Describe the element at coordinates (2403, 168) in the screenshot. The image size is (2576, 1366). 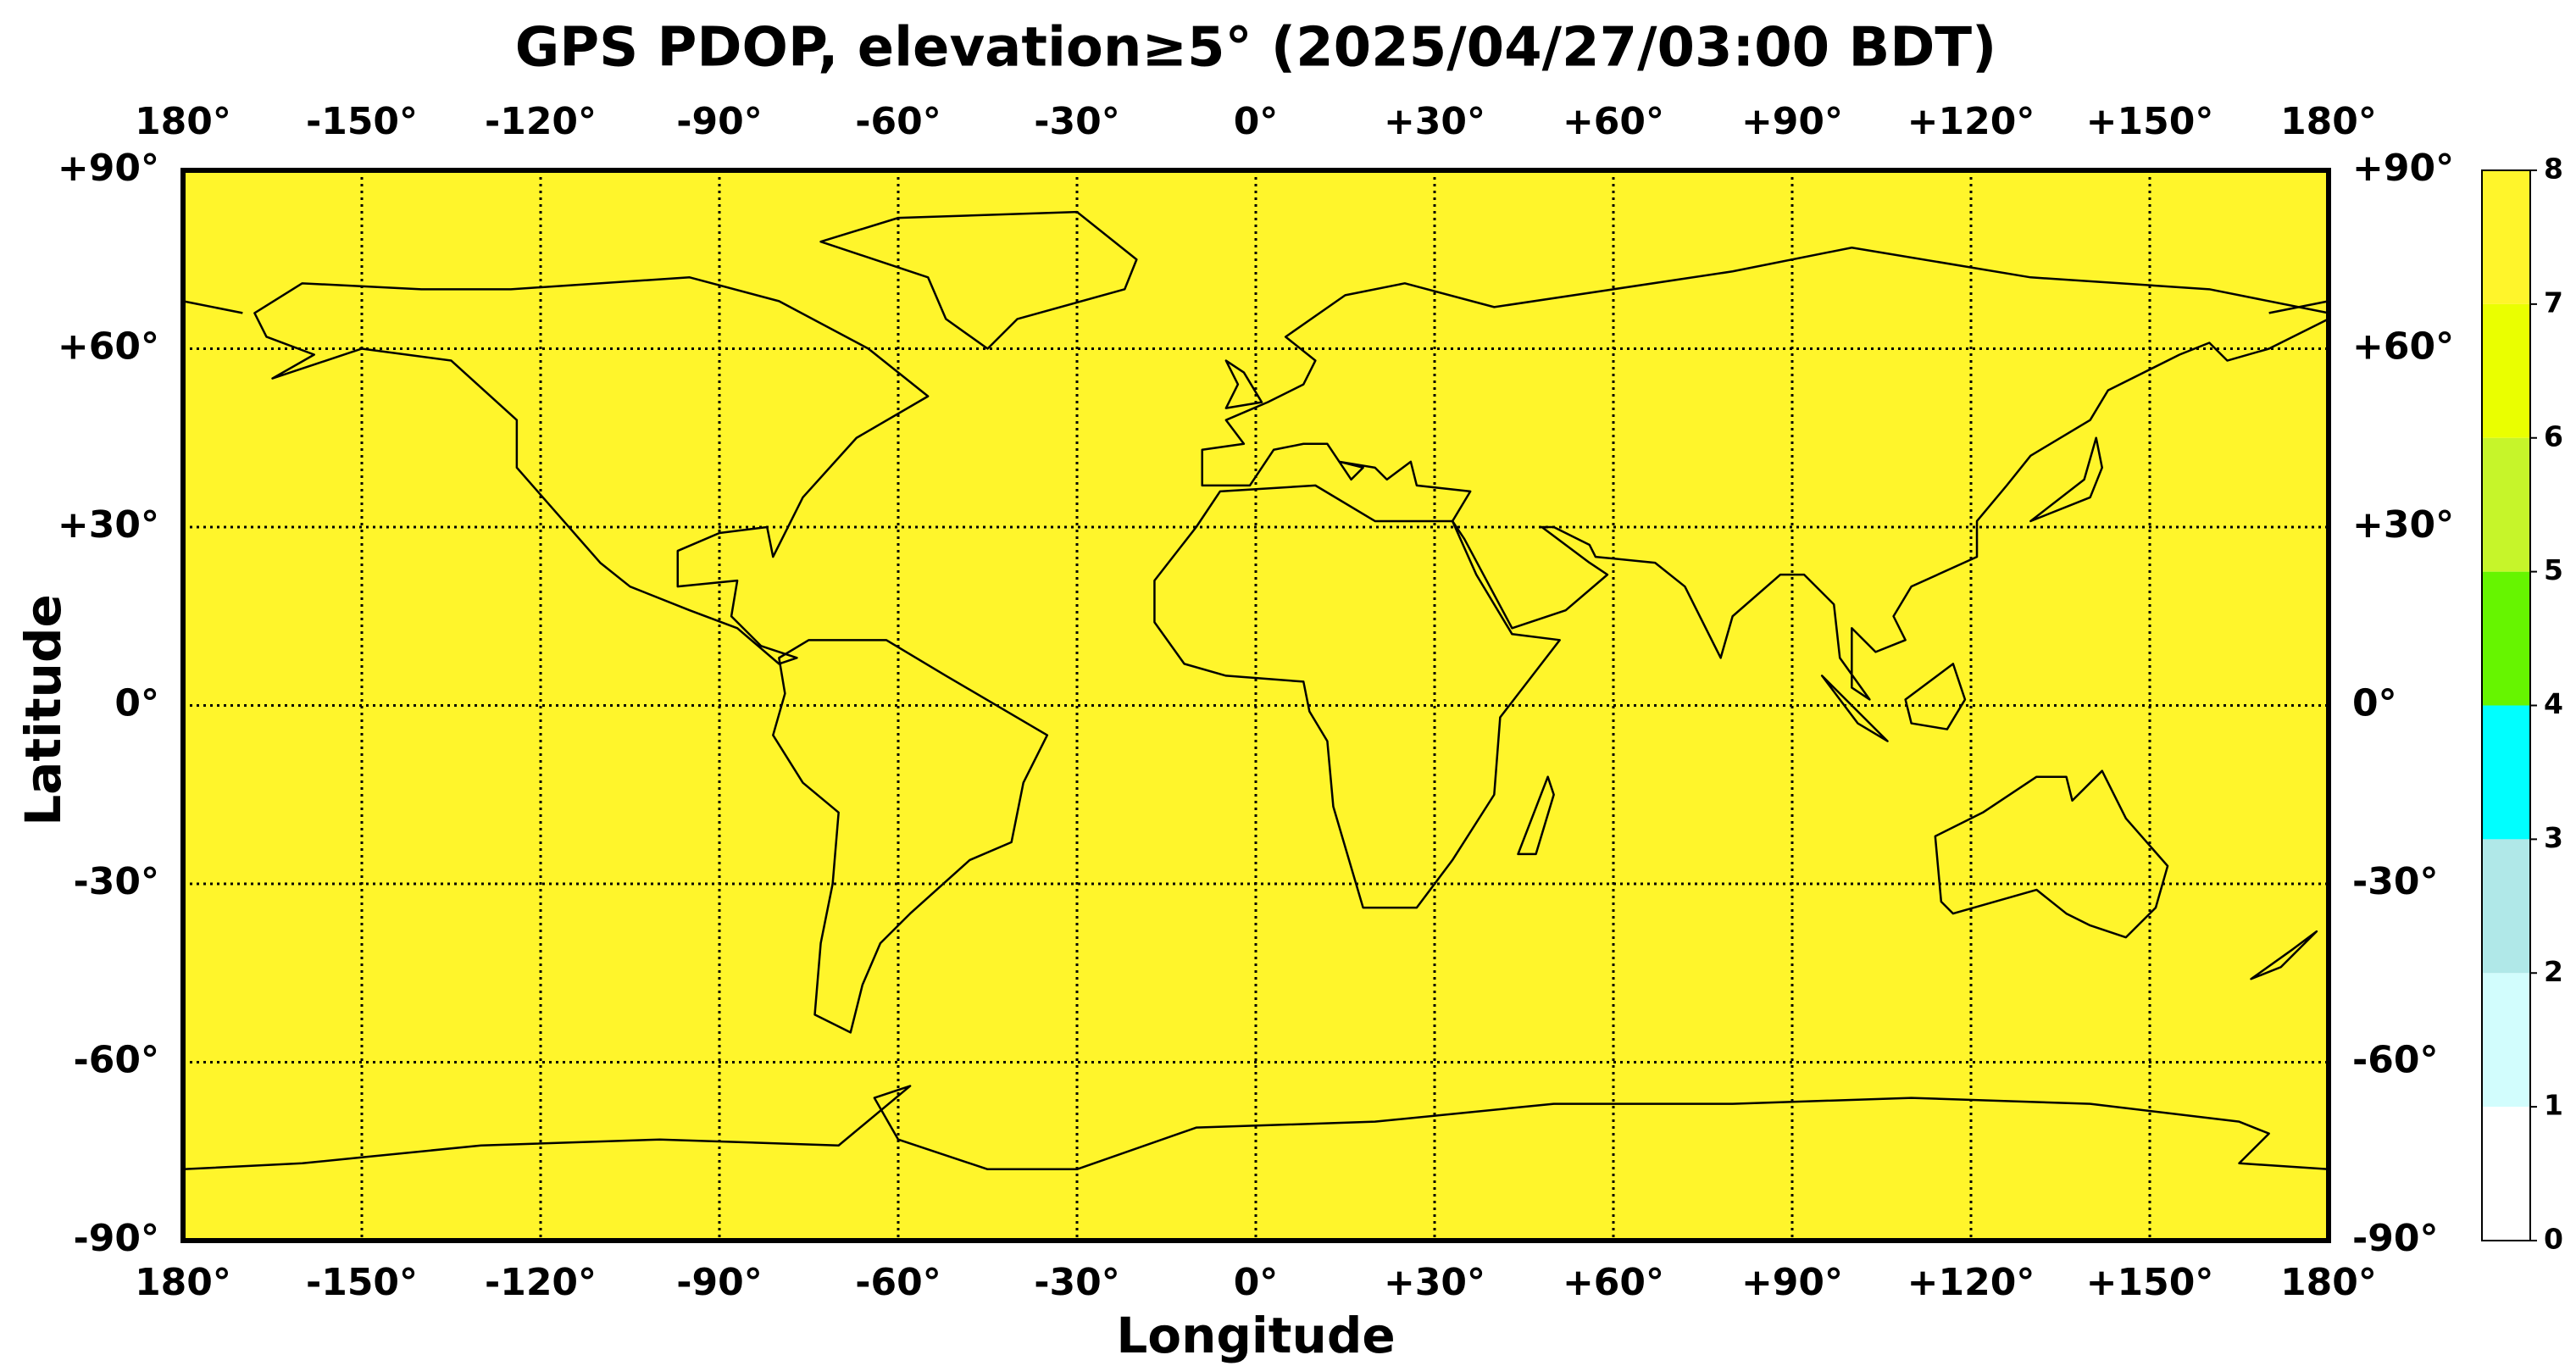
I see `y-tick-label-right: +90°` at that location.